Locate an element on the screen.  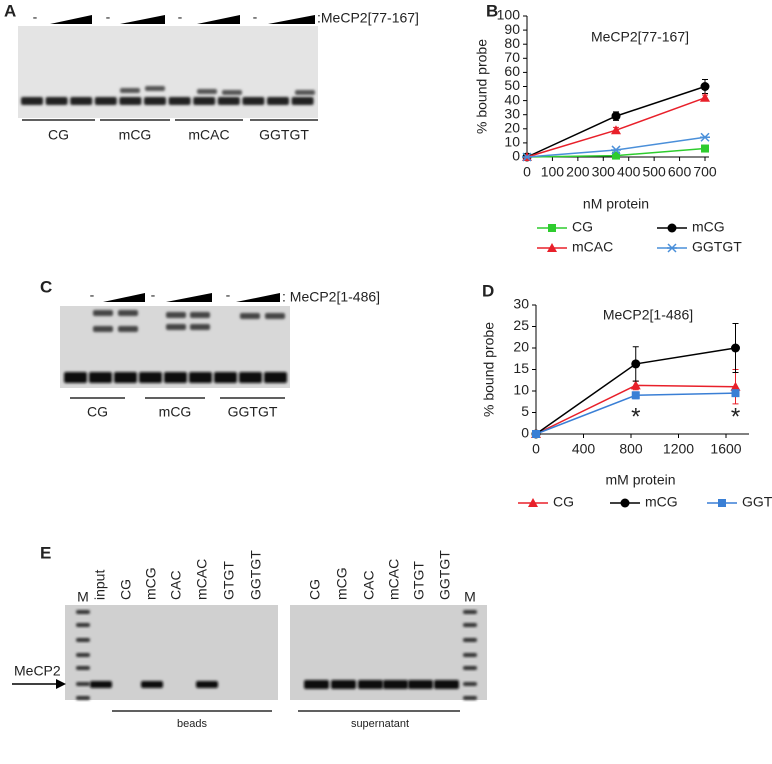
y-tick-label: 60 is located at coordinates (512, 71).